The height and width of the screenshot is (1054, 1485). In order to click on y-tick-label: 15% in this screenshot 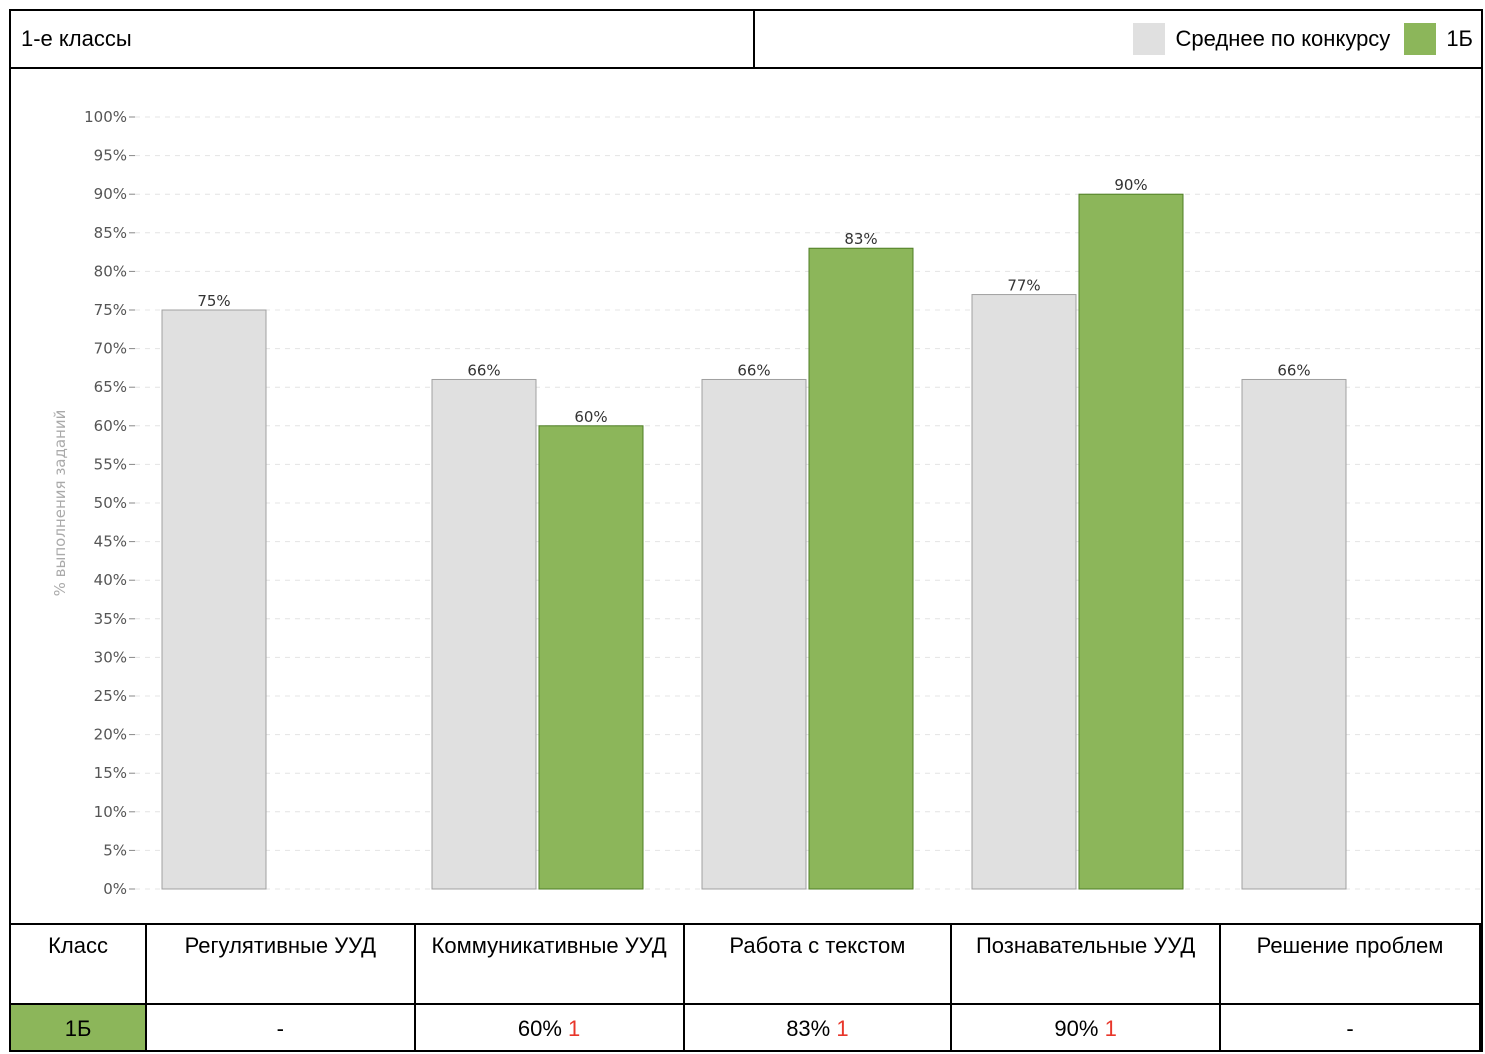, I will do `click(110, 773)`.